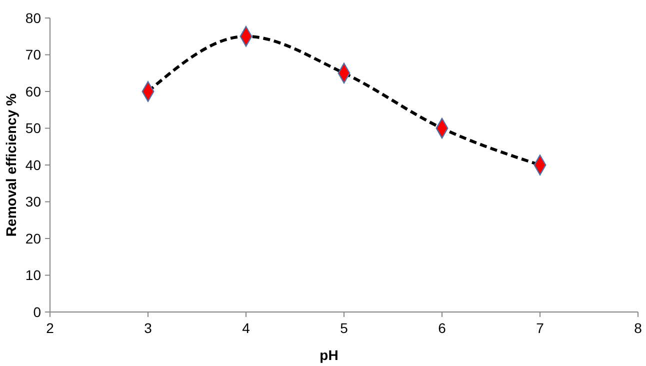  What do you see at coordinates (33, 202) in the screenshot?
I see `y-tick-label: 30` at bounding box center [33, 202].